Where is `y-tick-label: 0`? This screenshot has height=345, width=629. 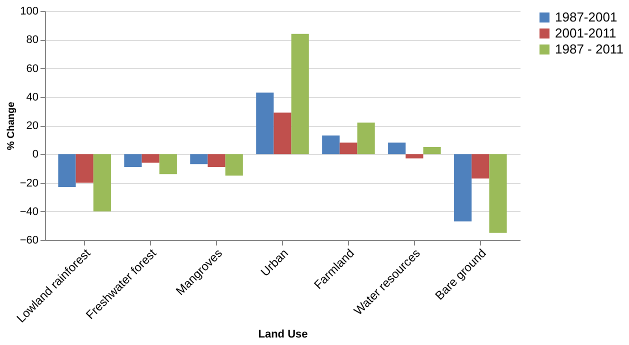
y-tick-label: 0 is located at coordinates (35, 154).